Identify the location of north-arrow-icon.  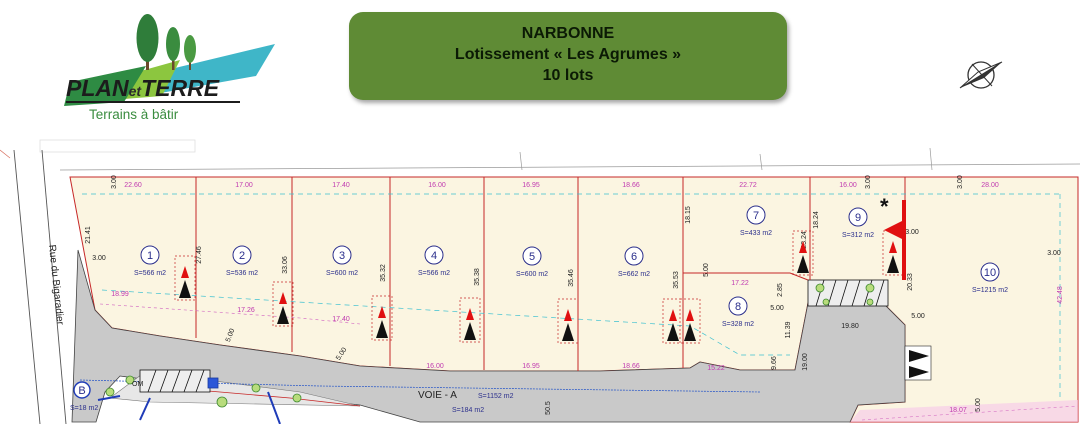
(981, 75).